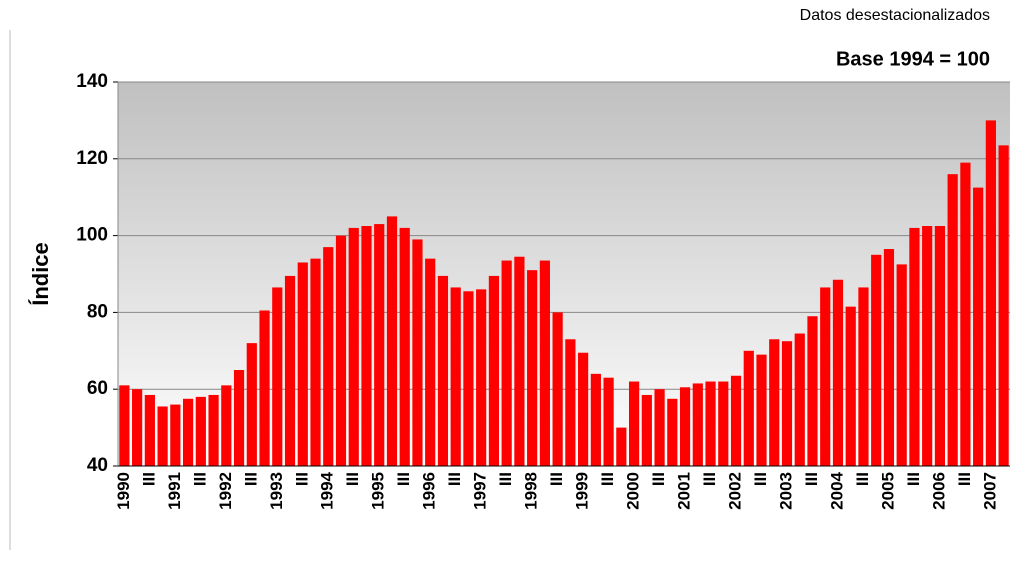  Describe the element at coordinates (684, 491) in the screenshot. I see `x-tick-label: 2001` at that location.